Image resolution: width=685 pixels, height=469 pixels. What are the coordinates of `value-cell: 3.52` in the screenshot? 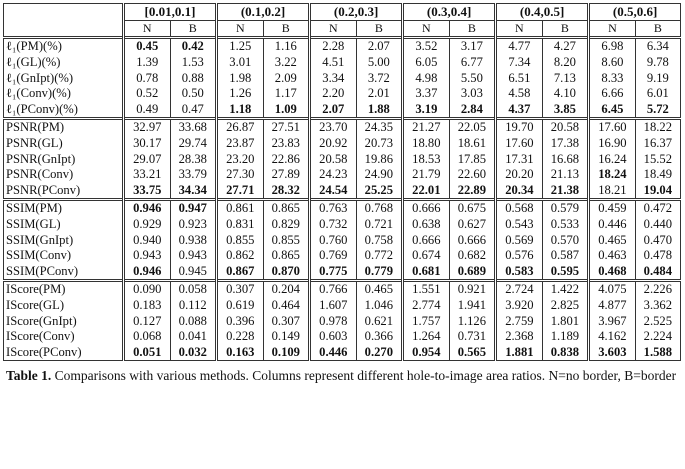 It's located at (425, 45).